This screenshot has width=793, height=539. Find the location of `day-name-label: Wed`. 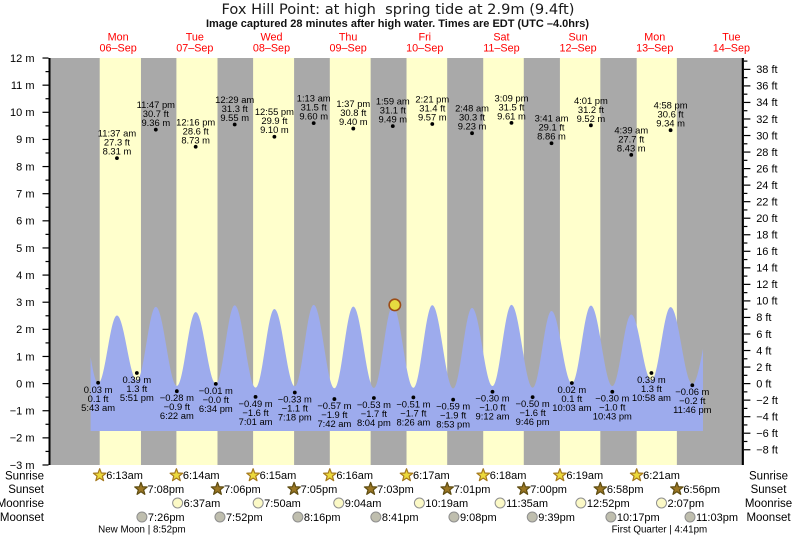

day-name-label: Wed is located at coordinates (271, 38).